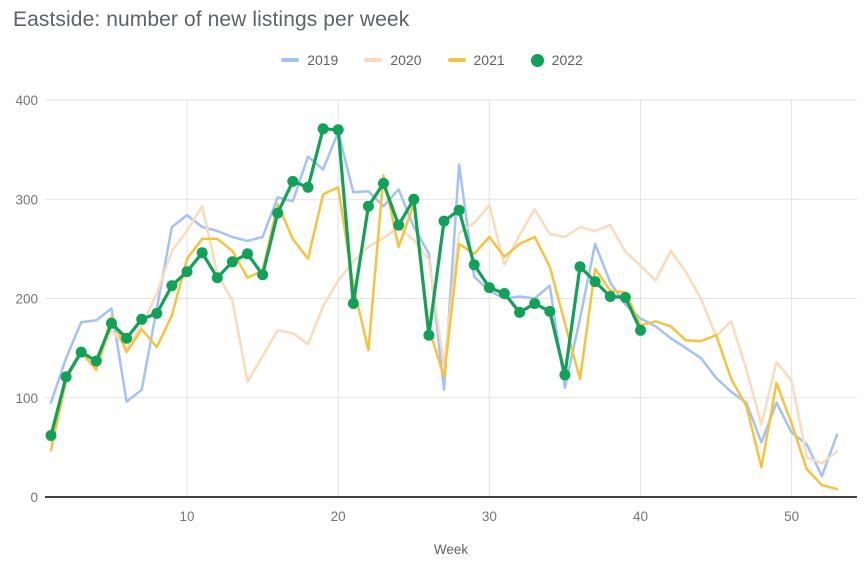  What do you see at coordinates (373, 60) in the screenshot?
I see `legend-swatch-2020-icon` at bounding box center [373, 60].